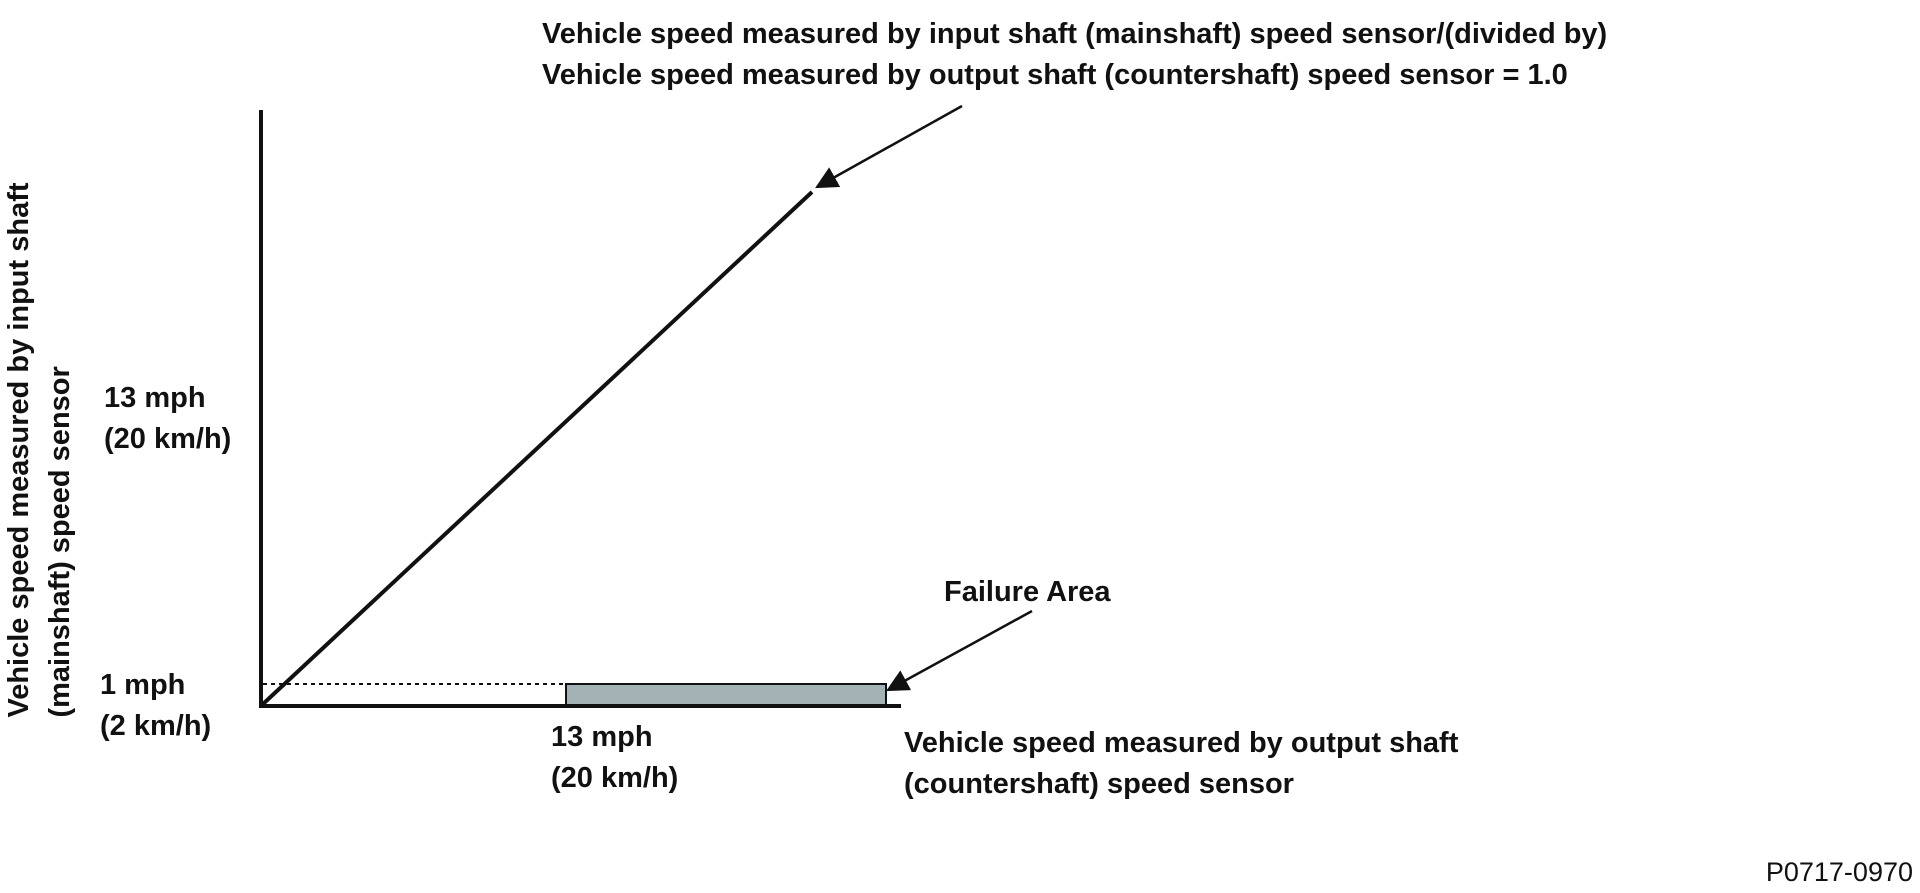 The height and width of the screenshot is (893, 1920). I want to click on top-annotation-arrow, so click(889, 146).